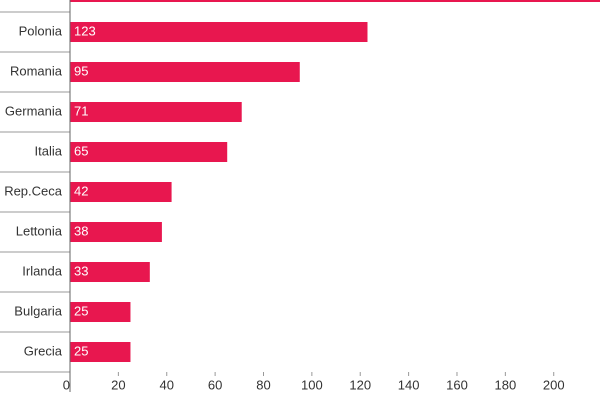  I want to click on value-label: 38, so click(81, 230).